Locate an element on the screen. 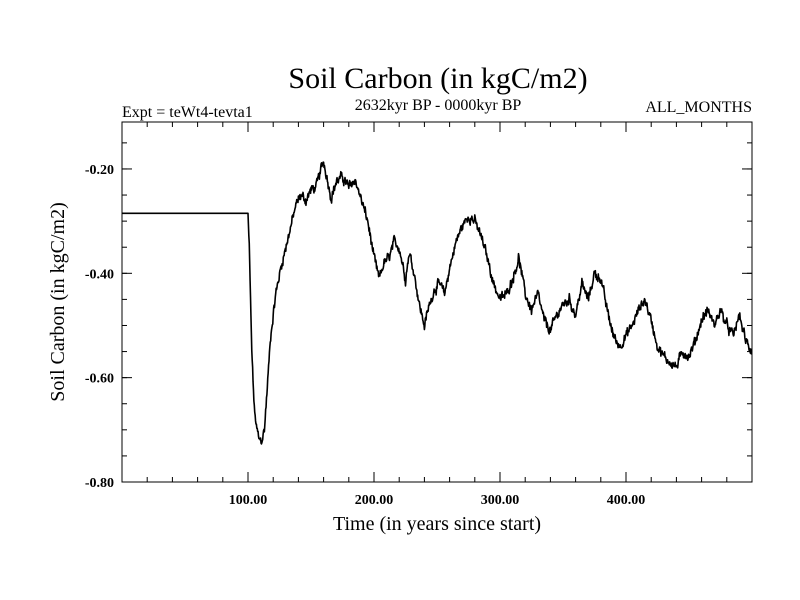  y-tick-label: -0.40 is located at coordinates (99, 274).